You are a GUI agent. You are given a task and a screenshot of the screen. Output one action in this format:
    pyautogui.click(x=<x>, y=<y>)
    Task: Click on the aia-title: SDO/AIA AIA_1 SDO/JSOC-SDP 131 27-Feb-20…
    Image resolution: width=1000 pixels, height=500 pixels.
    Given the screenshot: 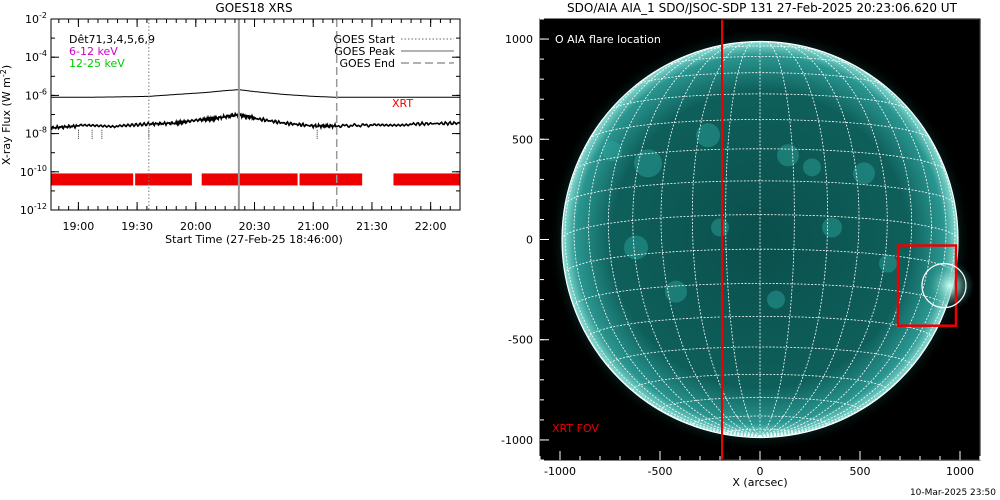 What is the action you would take?
    pyautogui.click(x=762, y=8)
    